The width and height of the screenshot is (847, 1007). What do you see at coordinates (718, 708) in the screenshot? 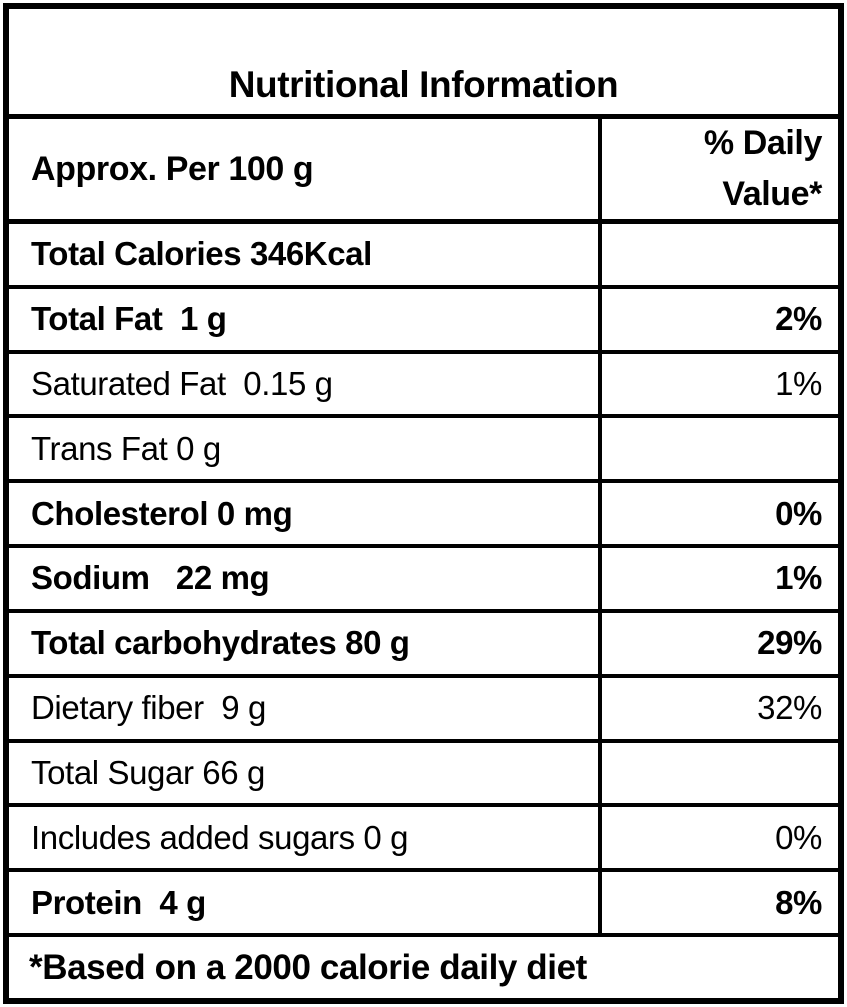
I see `daily-value-cell: 32%` at bounding box center [718, 708].